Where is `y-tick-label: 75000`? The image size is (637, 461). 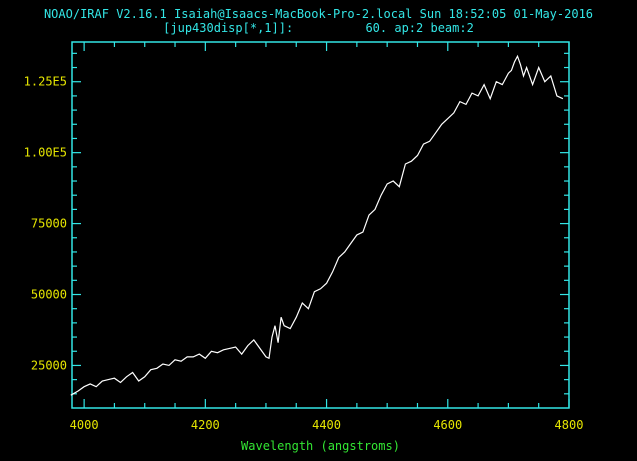
y-tick-label: 75000 is located at coordinates (49, 224).